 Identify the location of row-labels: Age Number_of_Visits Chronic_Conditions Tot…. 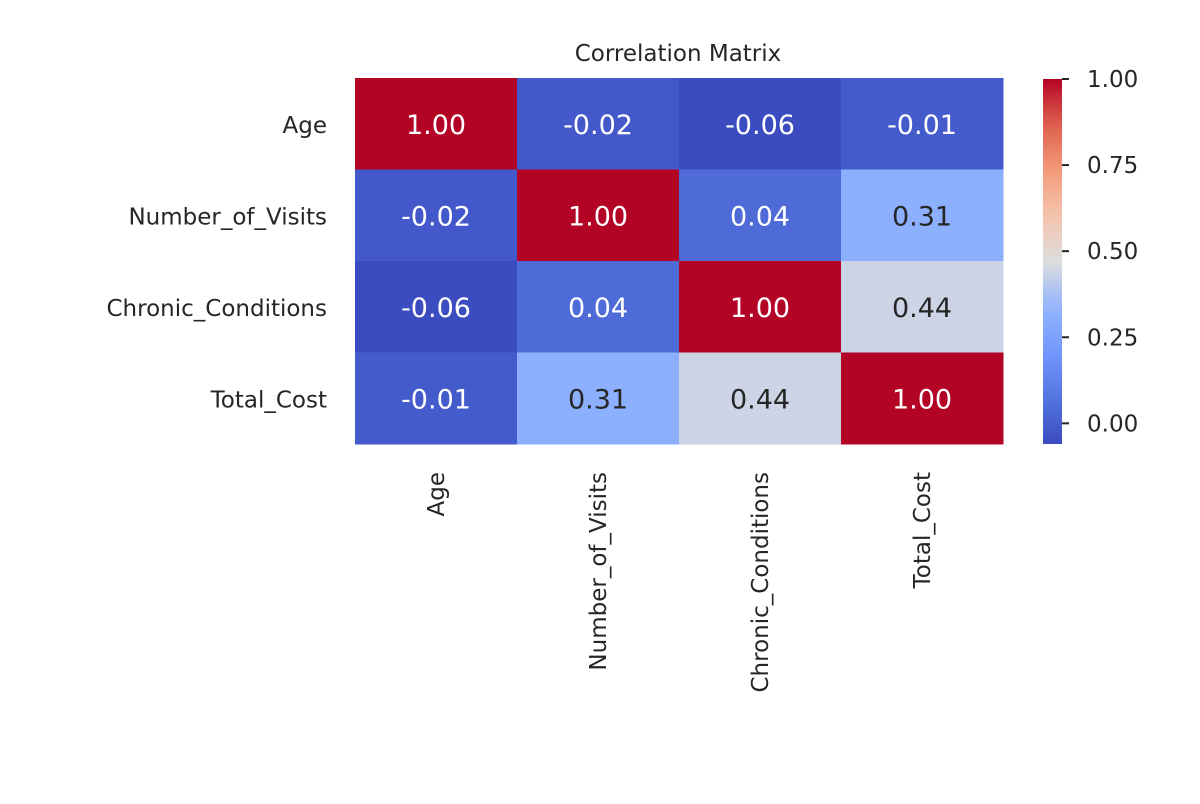
(216, 263).